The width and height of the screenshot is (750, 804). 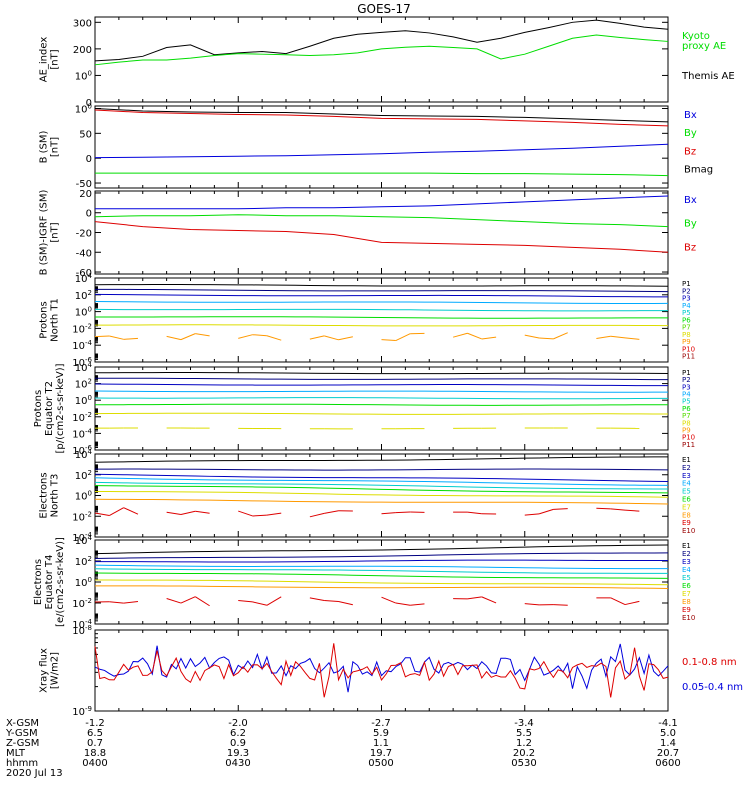 I want to click on y-axis-label: Protons, so click(x=38, y=408).